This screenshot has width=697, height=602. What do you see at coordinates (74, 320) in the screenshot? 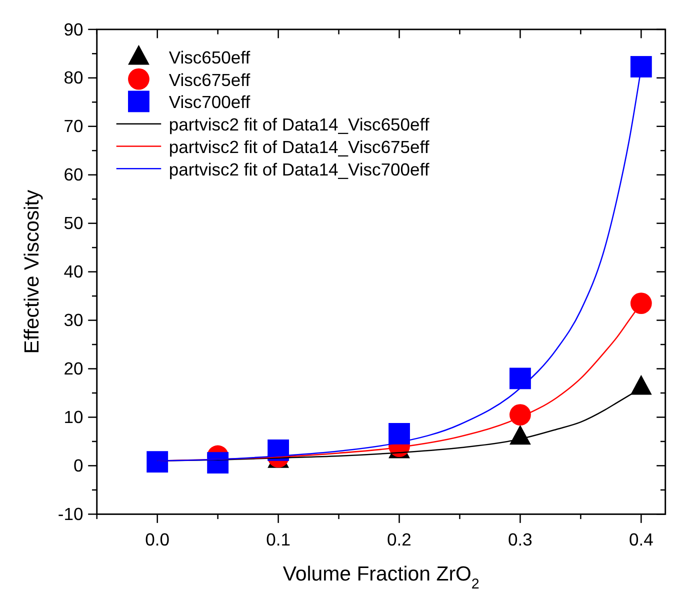
I see `y-tick-label: 30` at bounding box center [74, 320].